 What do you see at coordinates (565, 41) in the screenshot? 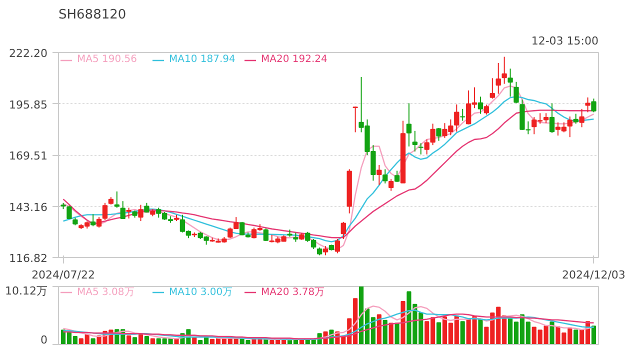
I see `text: 12-03 15:00` at bounding box center [565, 41].